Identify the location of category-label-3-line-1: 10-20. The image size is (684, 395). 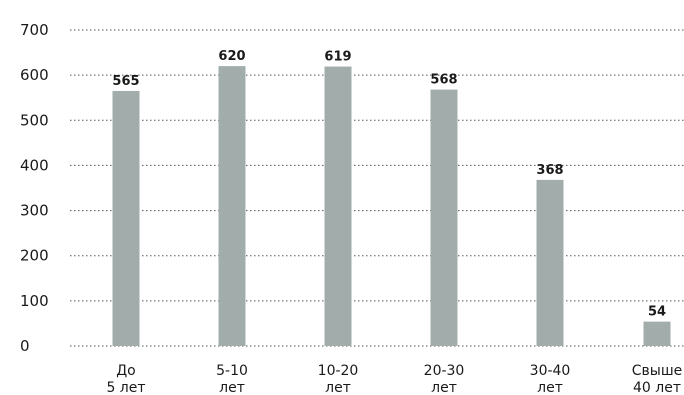
(338, 371).